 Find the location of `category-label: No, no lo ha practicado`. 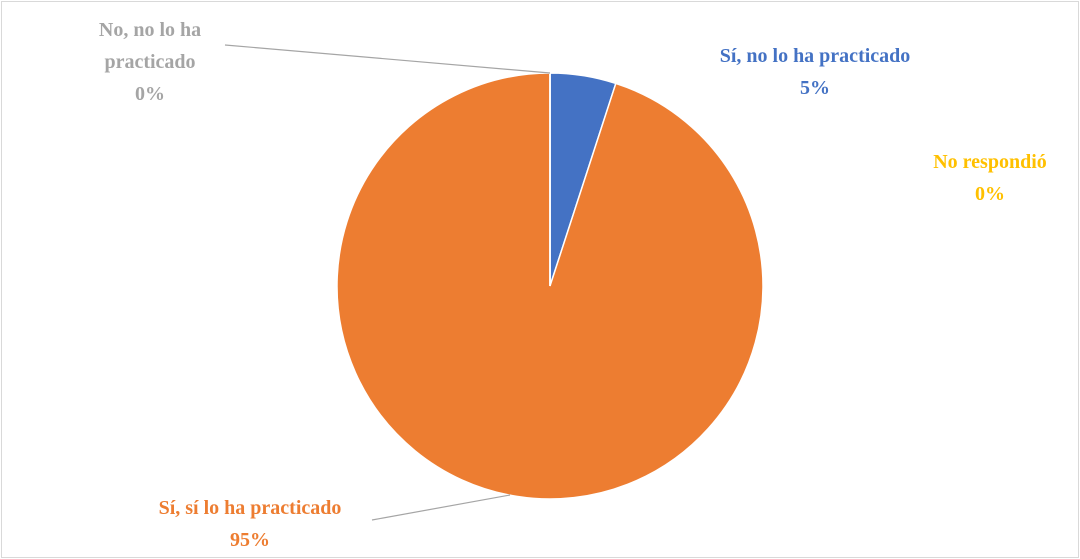

category-label: No, no lo ha practicado is located at coordinates (150, 46).